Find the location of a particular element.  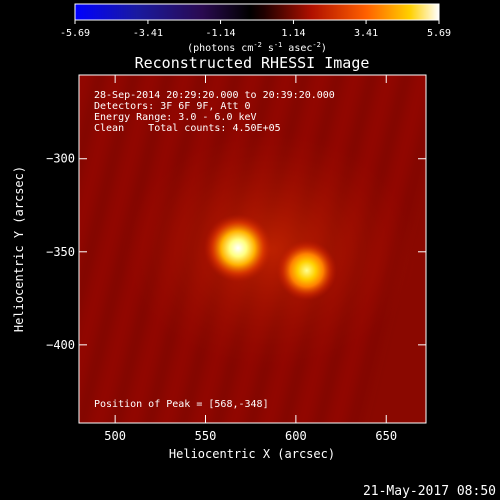

colorbar-label: (photons cm-2 s-1 asec-2) is located at coordinates (257, 47).